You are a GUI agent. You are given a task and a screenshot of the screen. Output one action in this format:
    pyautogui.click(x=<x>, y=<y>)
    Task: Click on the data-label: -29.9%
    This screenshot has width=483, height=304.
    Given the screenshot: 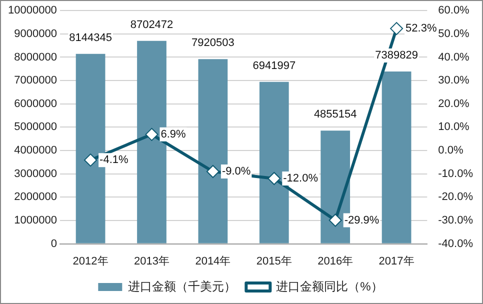 What is the action you would take?
    pyautogui.click(x=362, y=220)
    